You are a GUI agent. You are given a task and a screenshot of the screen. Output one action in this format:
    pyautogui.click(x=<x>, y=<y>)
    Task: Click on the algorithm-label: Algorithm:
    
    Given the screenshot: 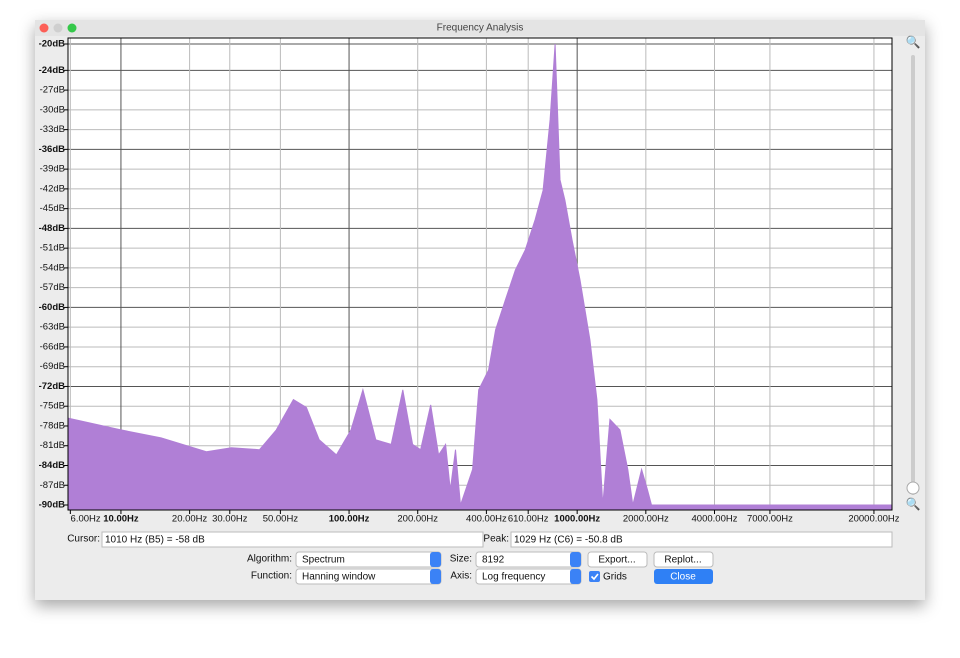 What is the action you would take?
    pyautogui.click(x=269, y=559)
    